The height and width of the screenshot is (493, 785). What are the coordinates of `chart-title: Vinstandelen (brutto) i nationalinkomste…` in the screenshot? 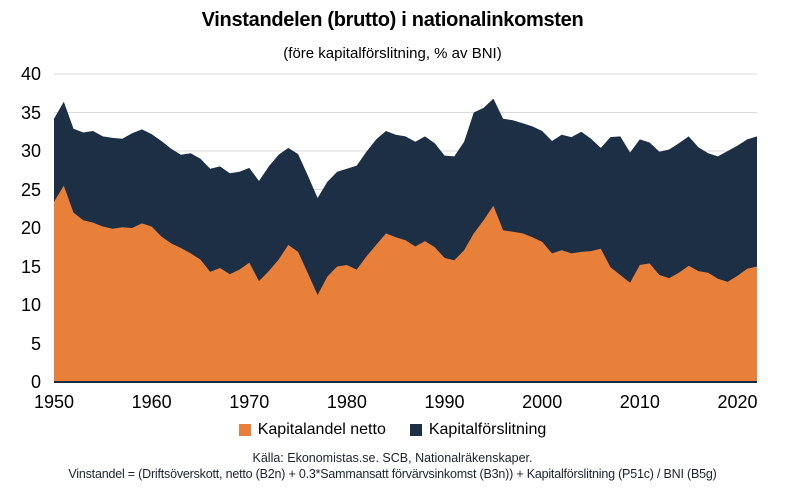 It's located at (392, 20).